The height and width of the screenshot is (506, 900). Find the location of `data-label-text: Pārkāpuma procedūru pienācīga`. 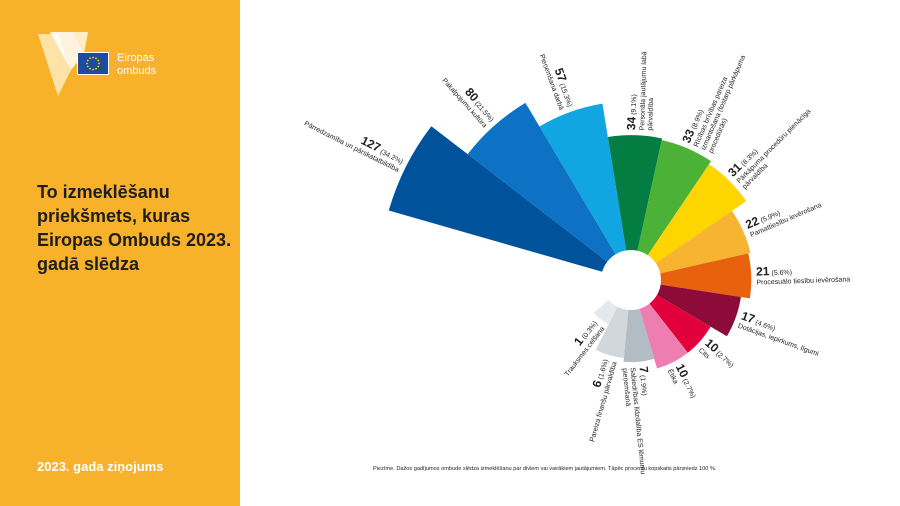

data-label-text: Pārkāpuma procedūru pienācīga is located at coordinates (774, 146).